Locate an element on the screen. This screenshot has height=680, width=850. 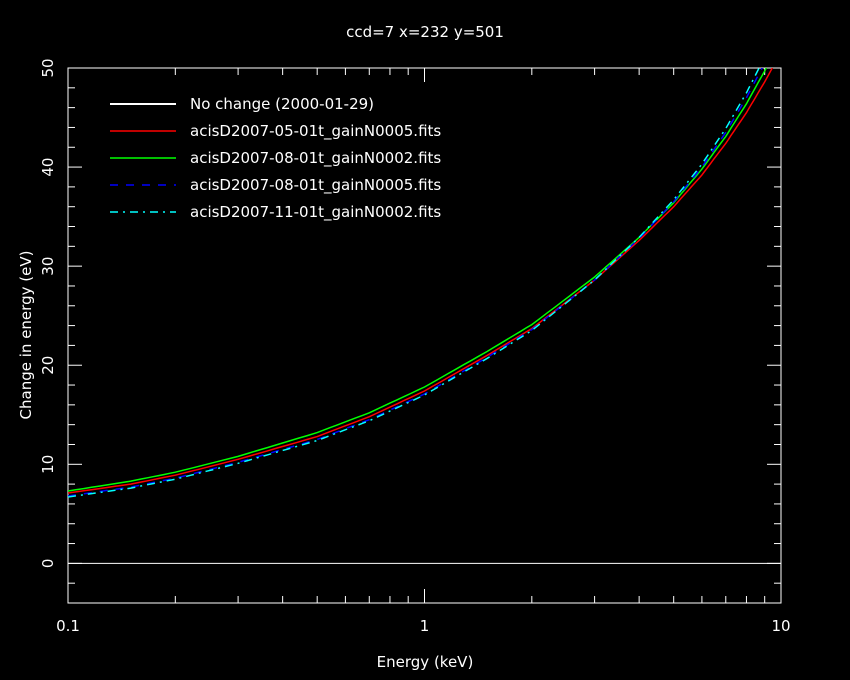
y-tick-label: 10 is located at coordinates (48, 464).